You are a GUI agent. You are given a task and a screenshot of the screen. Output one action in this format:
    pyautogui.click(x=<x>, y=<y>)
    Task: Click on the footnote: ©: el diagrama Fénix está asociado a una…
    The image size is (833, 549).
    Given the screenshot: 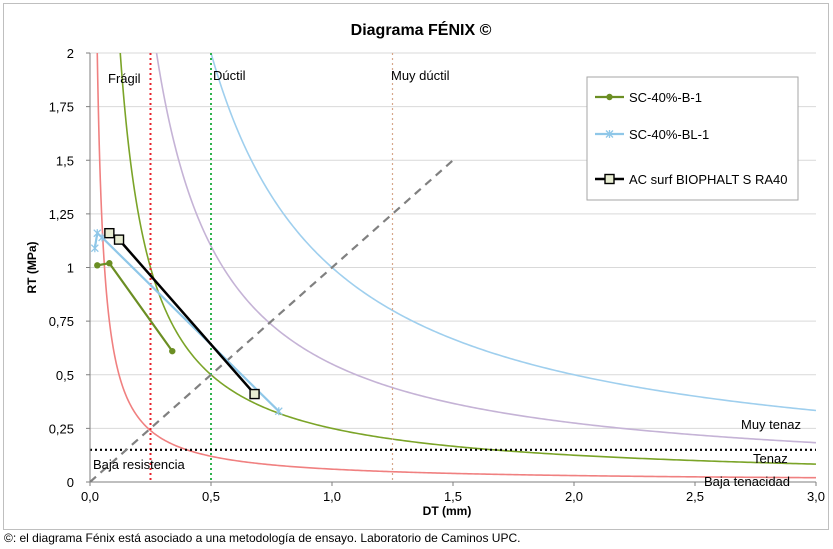 What is the action you would take?
    pyautogui.click(x=262, y=538)
    